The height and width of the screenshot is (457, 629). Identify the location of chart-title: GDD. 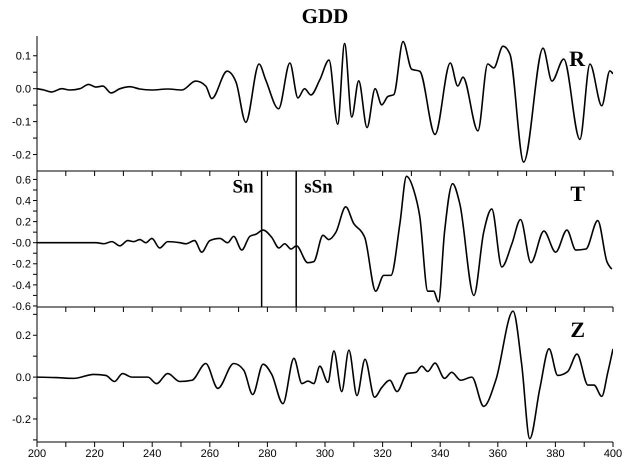
(325, 16).